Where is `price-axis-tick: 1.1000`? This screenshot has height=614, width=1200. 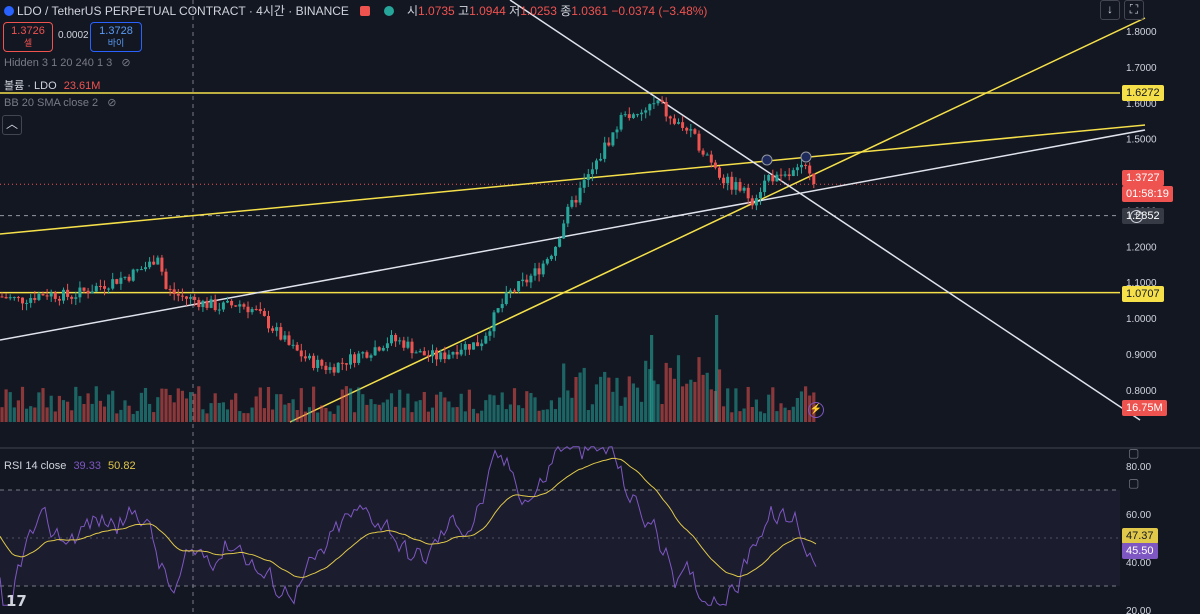
price-axis-tick: 1.1000 is located at coordinates (1141, 283).